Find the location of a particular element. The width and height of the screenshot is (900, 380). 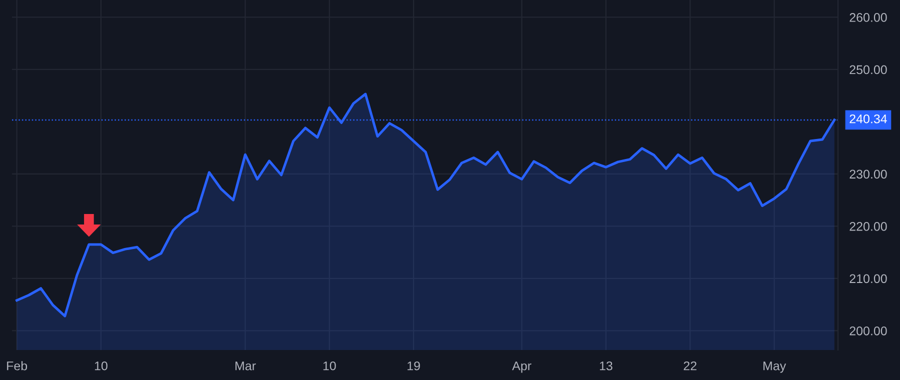

y-tick-label: 220.00 is located at coordinates (868, 226).